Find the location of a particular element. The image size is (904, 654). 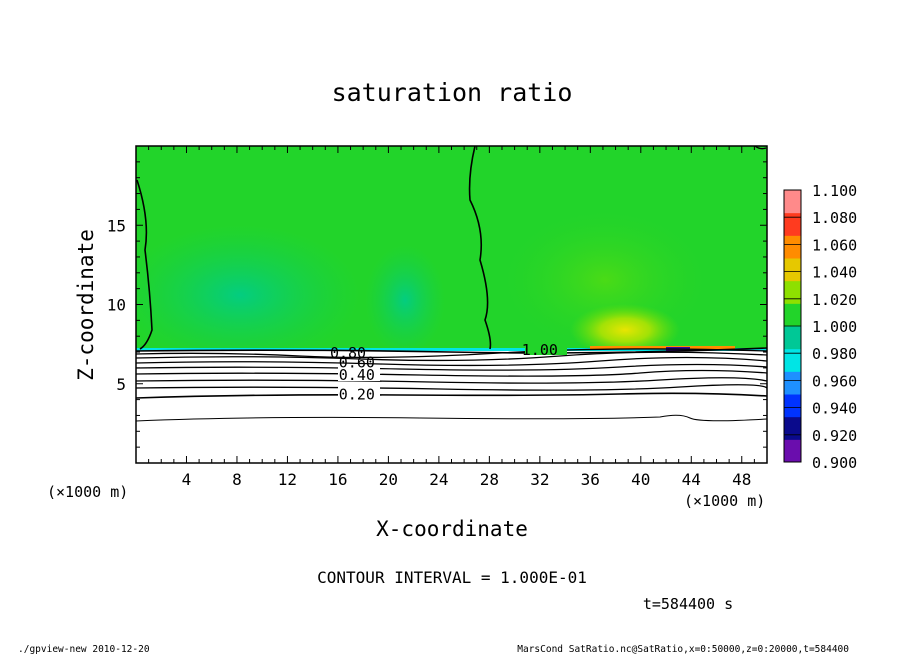

footer-left: ./gpview-new 2010-12-20 is located at coordinates (84, 649).